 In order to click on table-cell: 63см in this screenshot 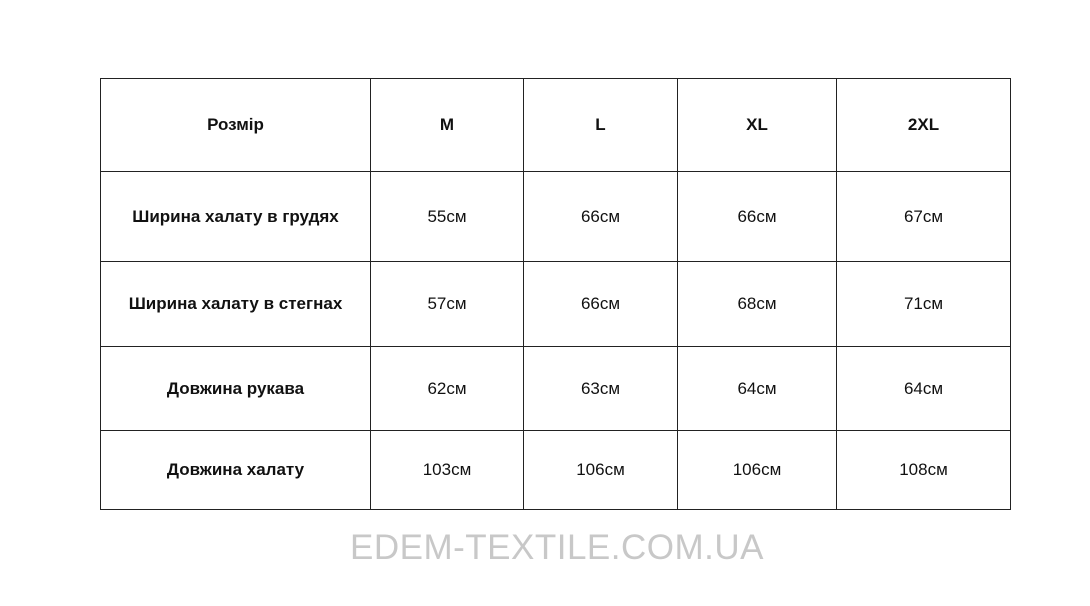, I will do `click(600, 388)`.